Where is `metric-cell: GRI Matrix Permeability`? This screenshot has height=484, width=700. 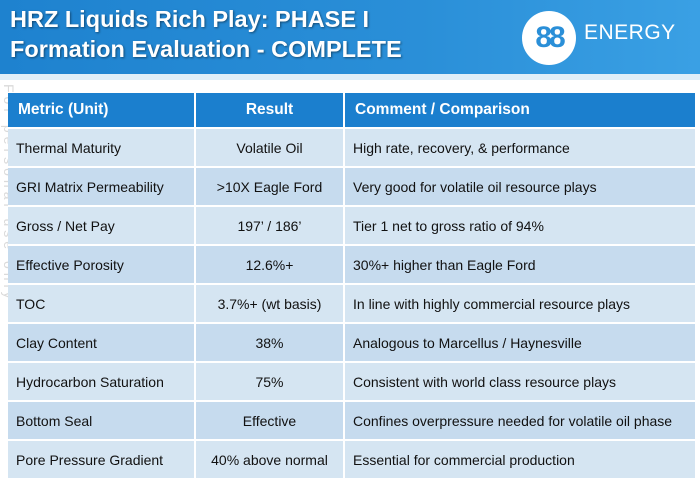 metric-cell: GRI Matrix Permeability is located at coordinates (102, 186).